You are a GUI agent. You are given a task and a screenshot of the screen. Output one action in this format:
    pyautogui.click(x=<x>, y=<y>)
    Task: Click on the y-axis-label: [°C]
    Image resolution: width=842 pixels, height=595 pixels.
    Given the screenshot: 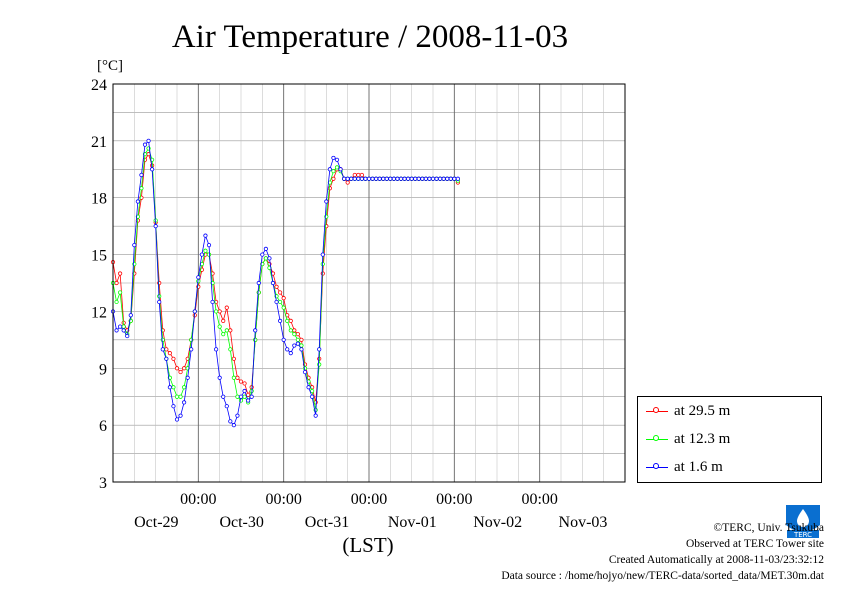 What is the action you would take?
    pyautogui.click(x=110, y=66)
    